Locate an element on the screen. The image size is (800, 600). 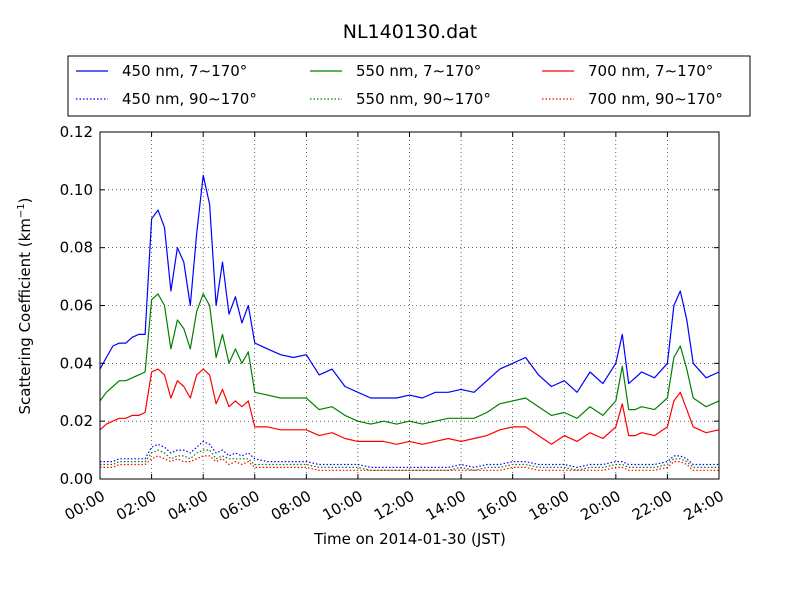
legend-label: 700 nm, 7∼170° is located at coordinates (650, 71).